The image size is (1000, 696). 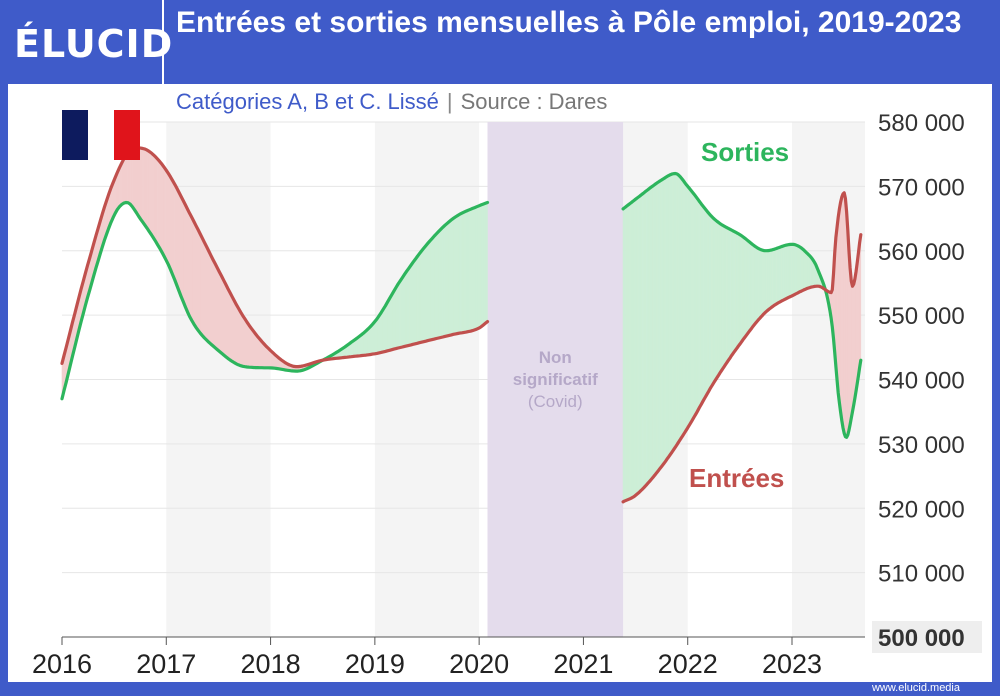 What do you see at coordinates (688, 664) in the screenshot?
I see `x-tick-label: 2022` at bounding box center [688, 664].